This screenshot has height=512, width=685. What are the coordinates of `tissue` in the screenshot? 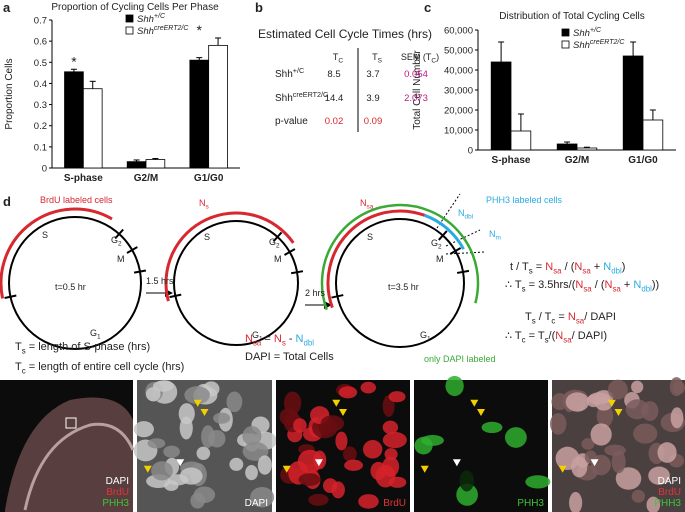 It's located at (69, 454).